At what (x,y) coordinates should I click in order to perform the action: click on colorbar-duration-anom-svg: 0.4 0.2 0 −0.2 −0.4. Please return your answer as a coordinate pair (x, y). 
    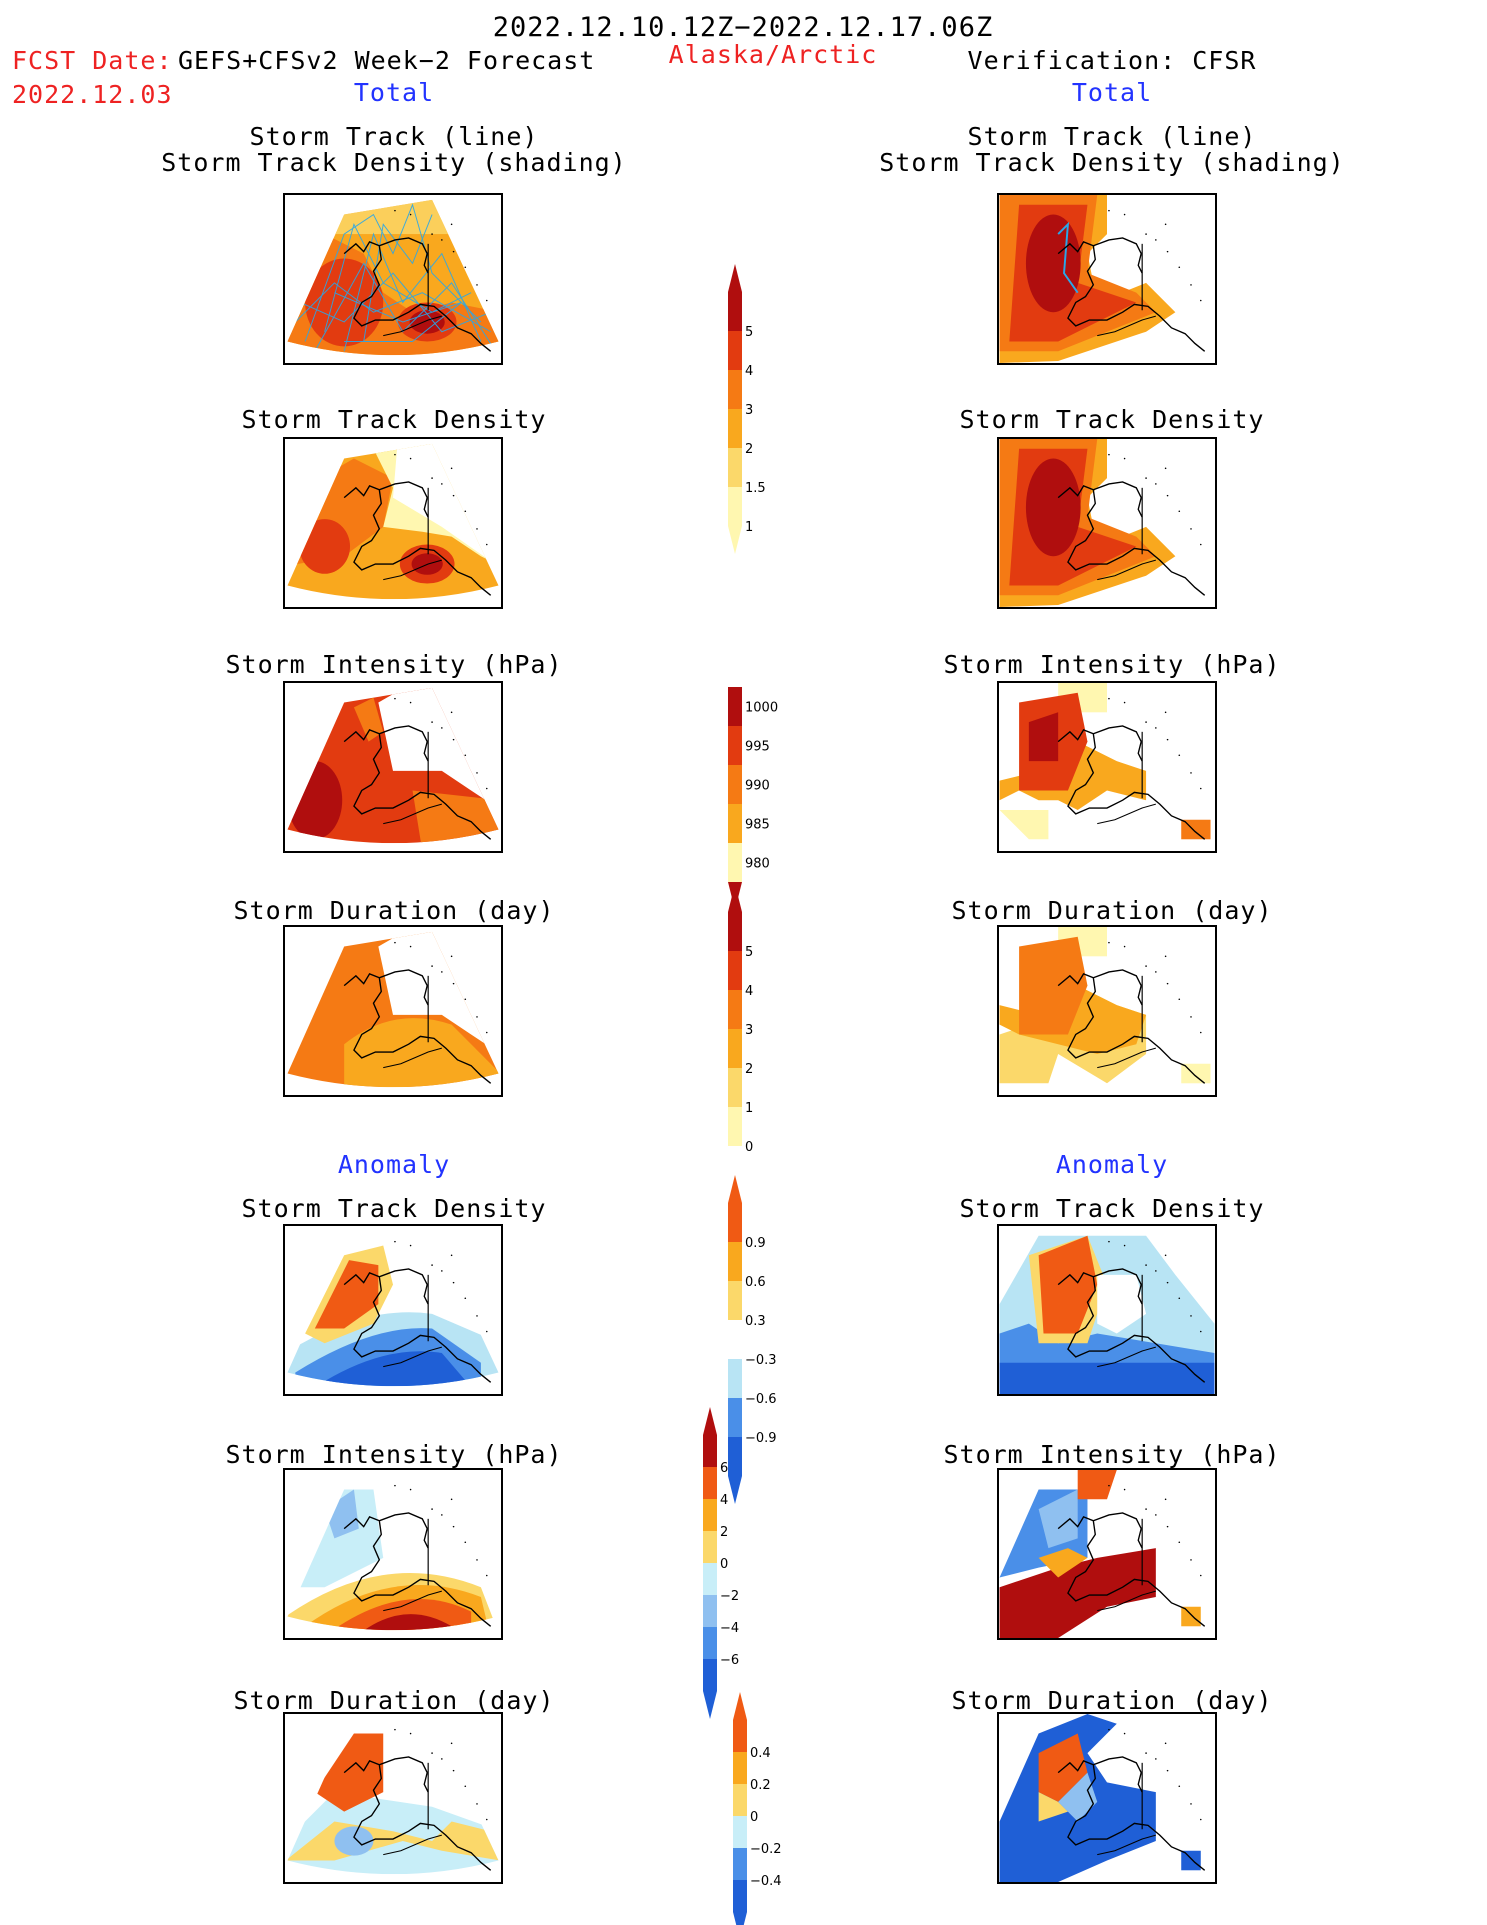
    Looking at the image, I should click on (757, 1808).